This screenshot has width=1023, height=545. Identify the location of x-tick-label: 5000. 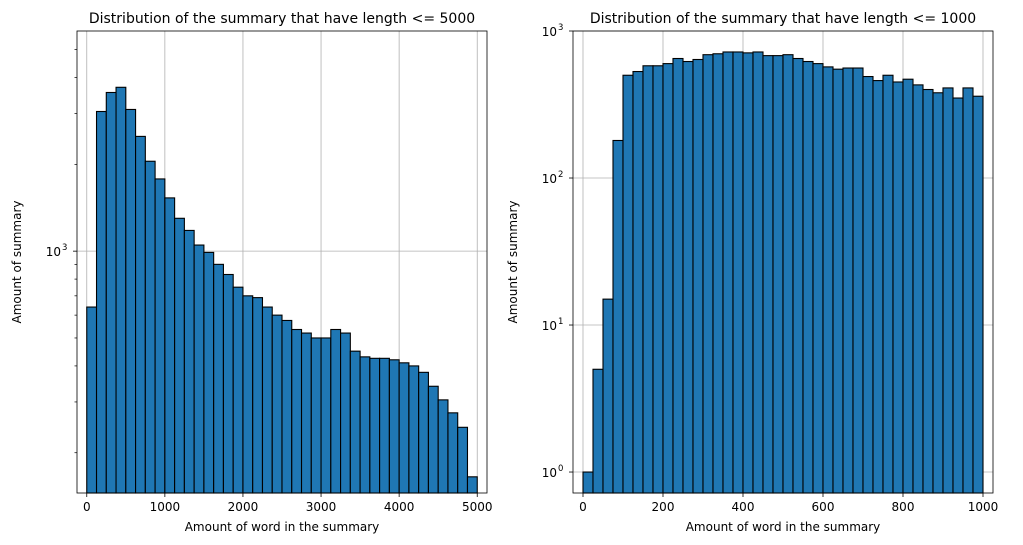
(477, 507).